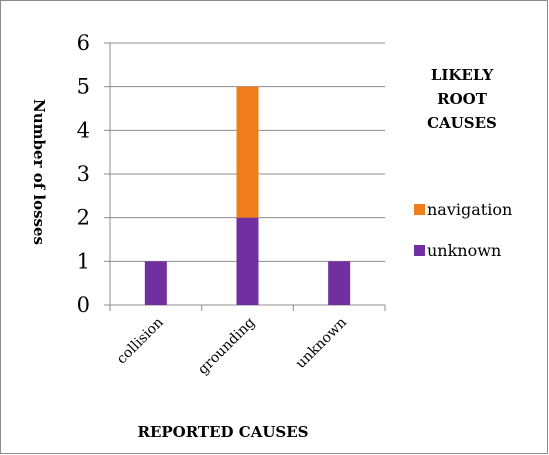 This screenshot has height=455, width=549. I want to click on y-tick-label-0: 0, so click(83, 305).